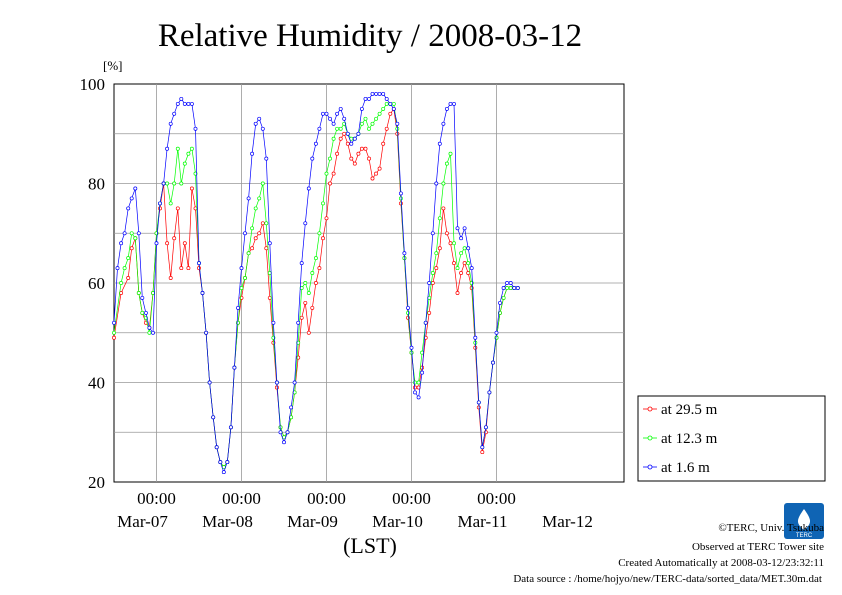 The width and height of the screenshot is (842, 595). What do you see at coordinates (96, 184) in the screenshot?
I see `y-tick-label: 80` at bounding box center [96, 184].